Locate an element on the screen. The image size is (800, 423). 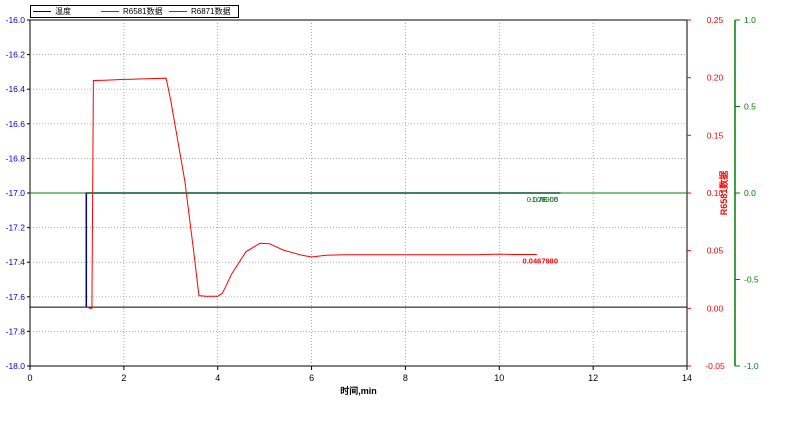
left-y-tick-label: -17.0 is located at coordinates (16, 193).